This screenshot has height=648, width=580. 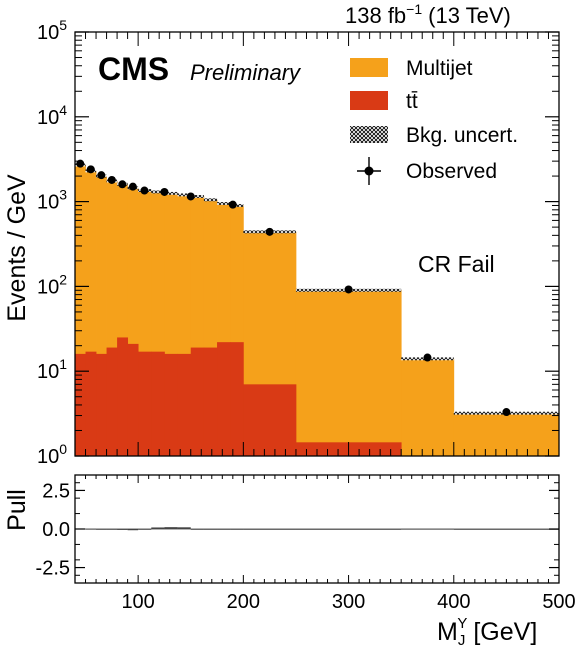 What do you see at coordinates (462, 135) in the screenshot?
I see `legend-label-uncertainty: Bkg. uncert.` at bounding box center [462, 135].